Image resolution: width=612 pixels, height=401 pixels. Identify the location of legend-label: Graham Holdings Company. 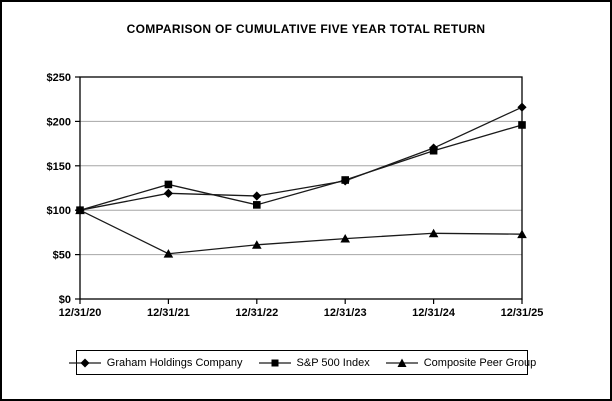
(174, 362).